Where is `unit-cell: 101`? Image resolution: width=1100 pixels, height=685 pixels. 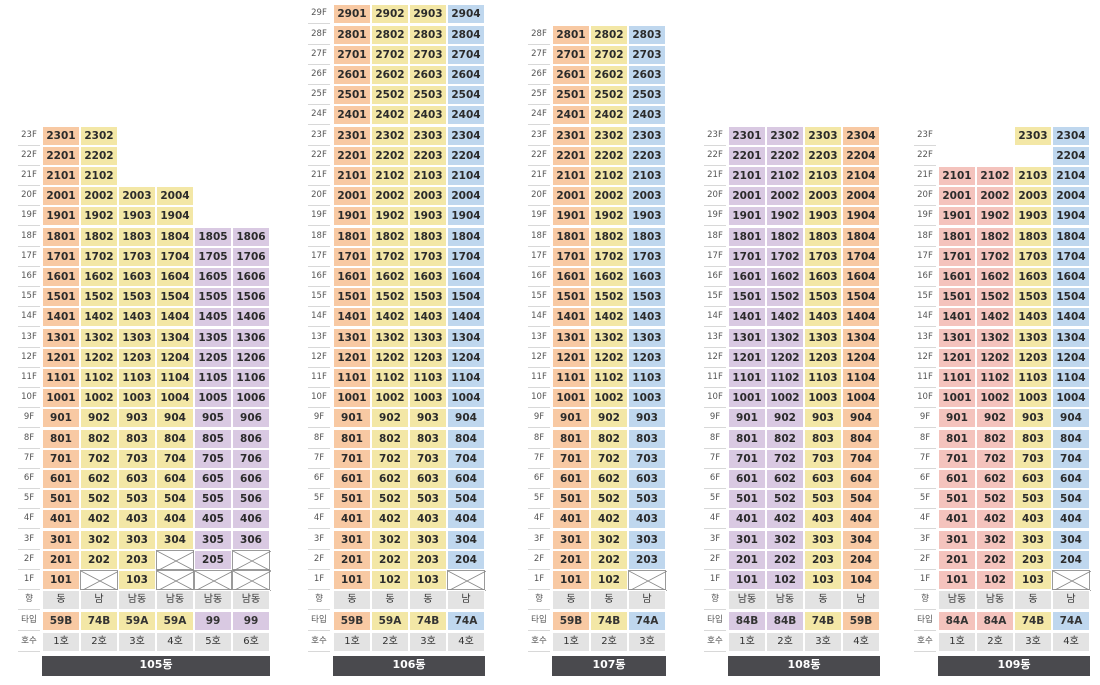 unit-cell: 101 is located at coordinates (957, 580).